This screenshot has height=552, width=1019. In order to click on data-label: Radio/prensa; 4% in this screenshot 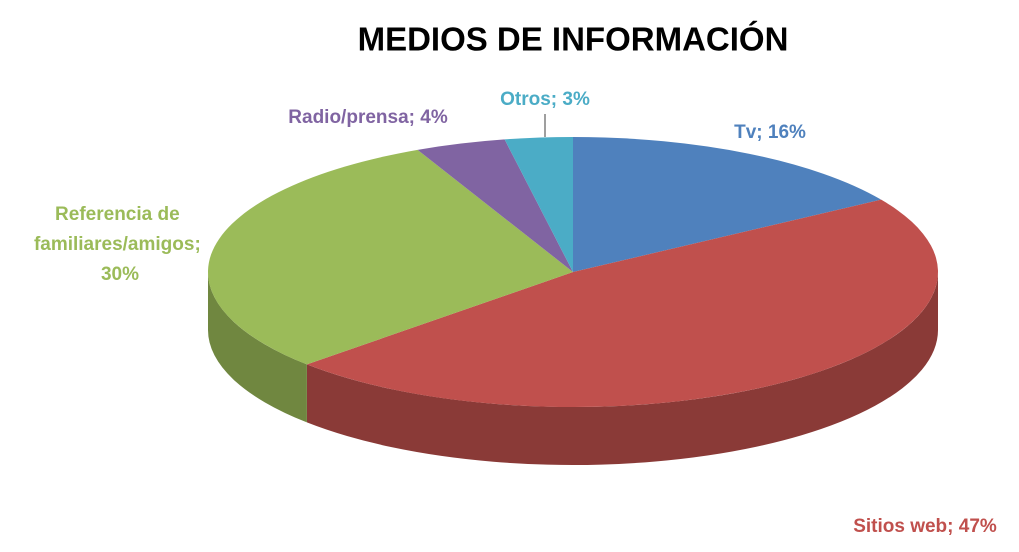, I will do `click(368, 117)`.